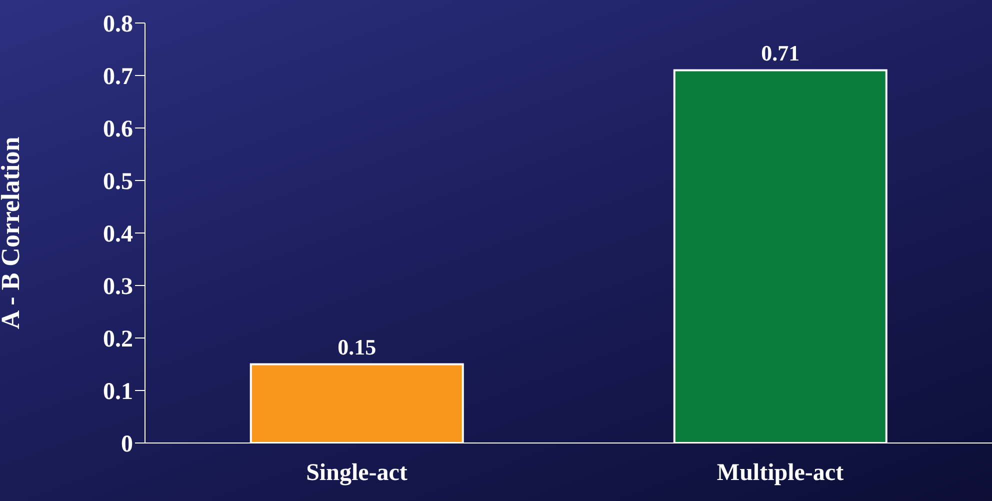 Image resolution: width=992 pixels, height=501 pixels. Describe the element at coordinates (118, 77) in the screenshot. I see `y-tick-label: 0.7` at that location.